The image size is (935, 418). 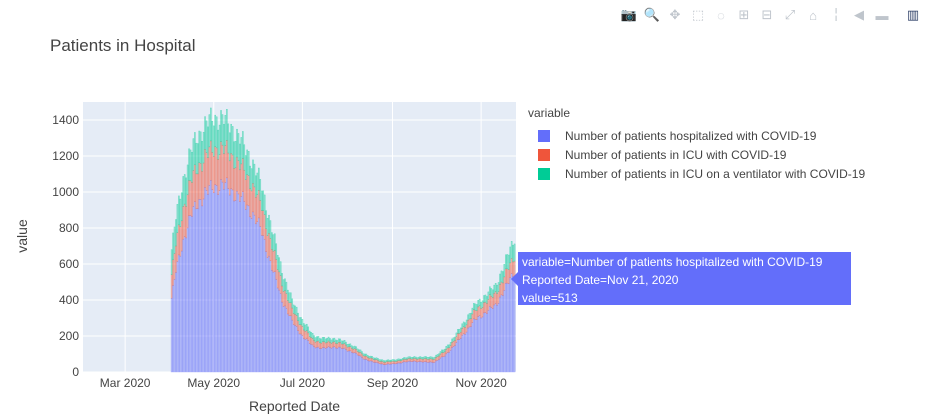 I want to click on lasso-icon: ◌, so click(x=721, y=15).